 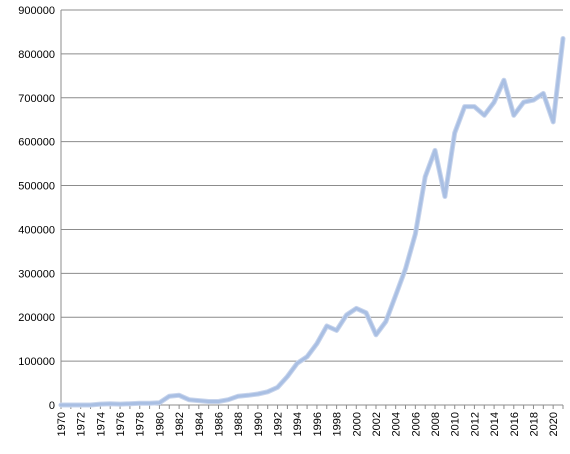 I want to click on x-tick-label: 2002, so click(x=377, y=424).